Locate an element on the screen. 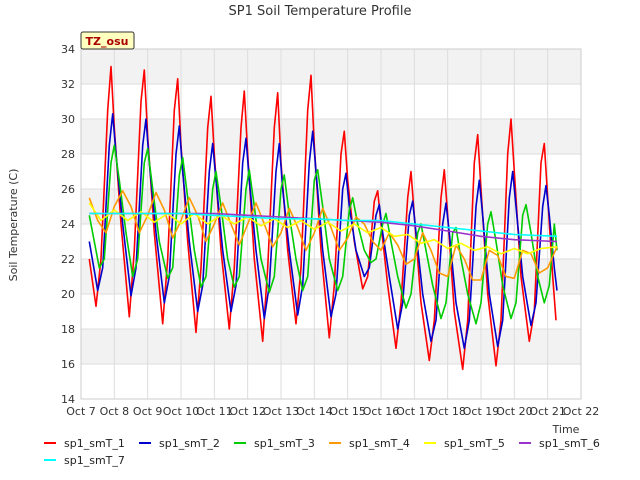  legend-item-sp1_smT_3: sp1_smT_3 is located at coordinates (274, 443).